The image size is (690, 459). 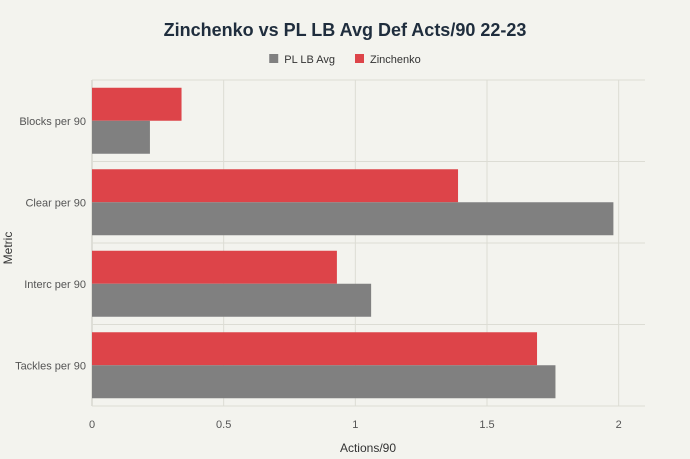 I want to click on x-tick-label: 2, so click(x=619, y=425).